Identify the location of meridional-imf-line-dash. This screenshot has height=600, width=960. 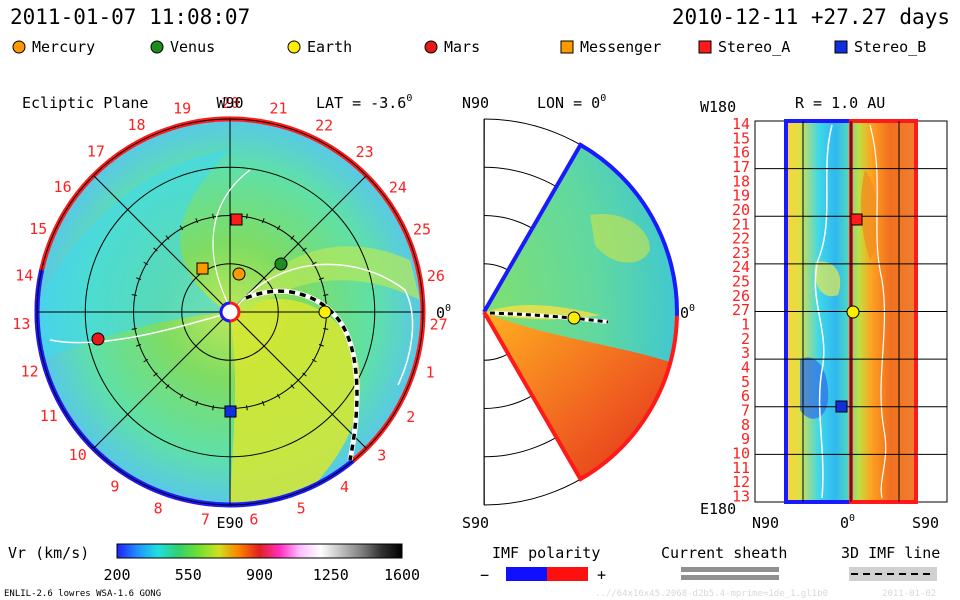
(549, 317).